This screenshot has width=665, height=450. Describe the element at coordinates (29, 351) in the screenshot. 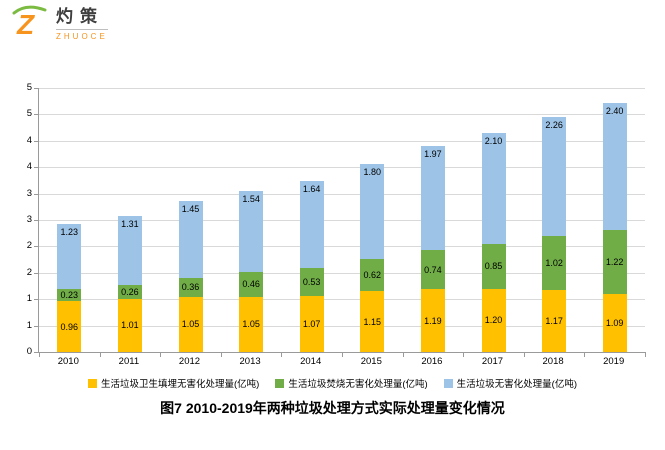

I see `y-axis-label: 0` at that location.